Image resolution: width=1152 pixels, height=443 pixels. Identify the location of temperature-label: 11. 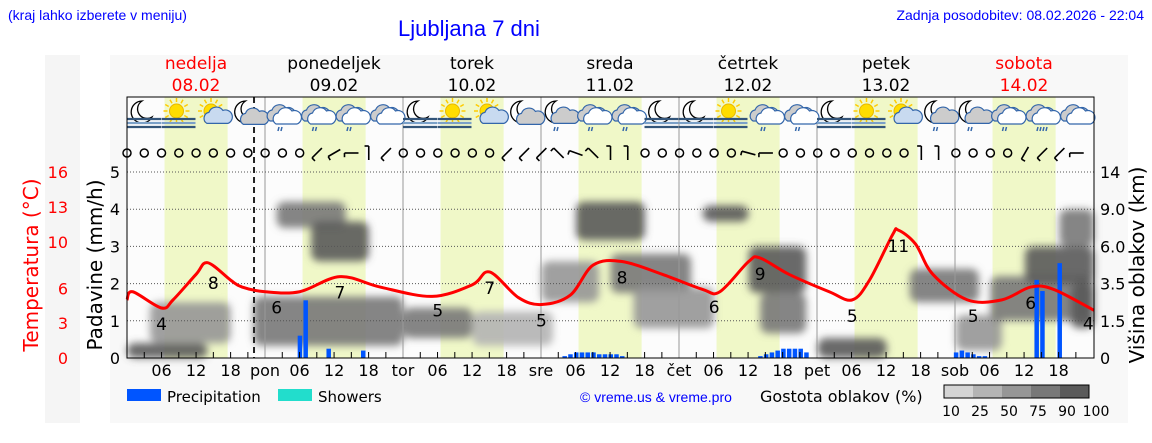
(898, 247).